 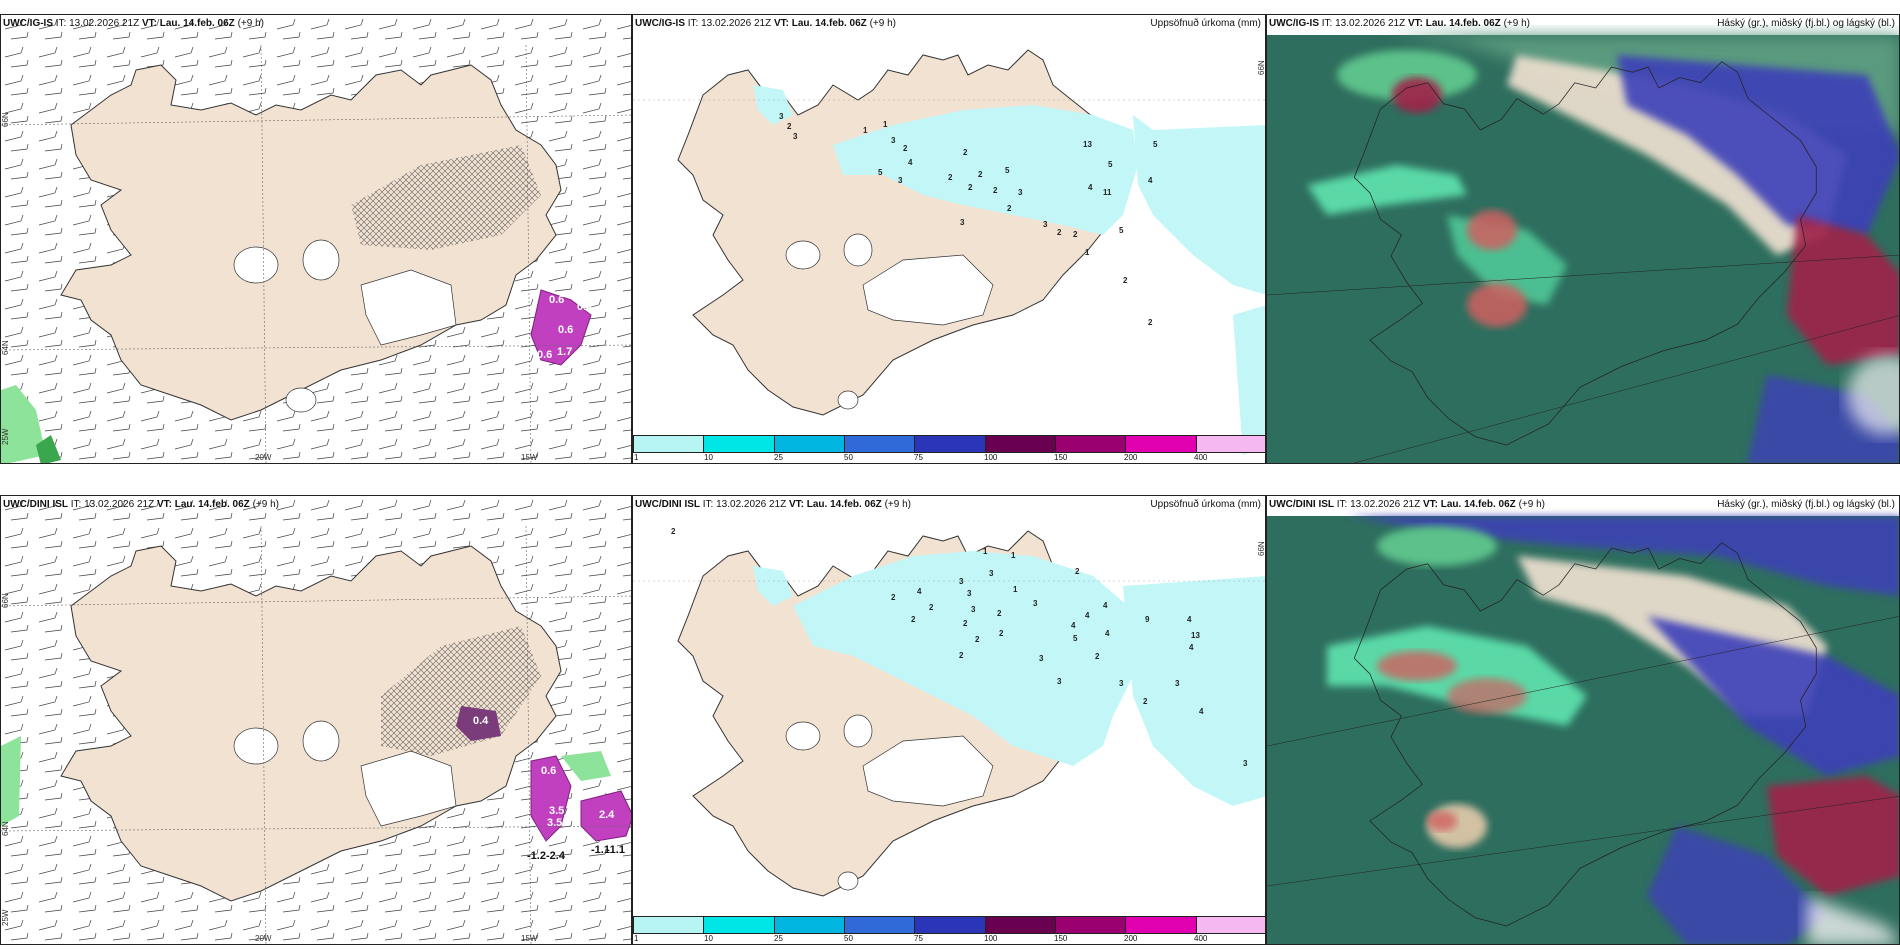 I want to click on precip-amount: 9, so click(x=1147, y=619).